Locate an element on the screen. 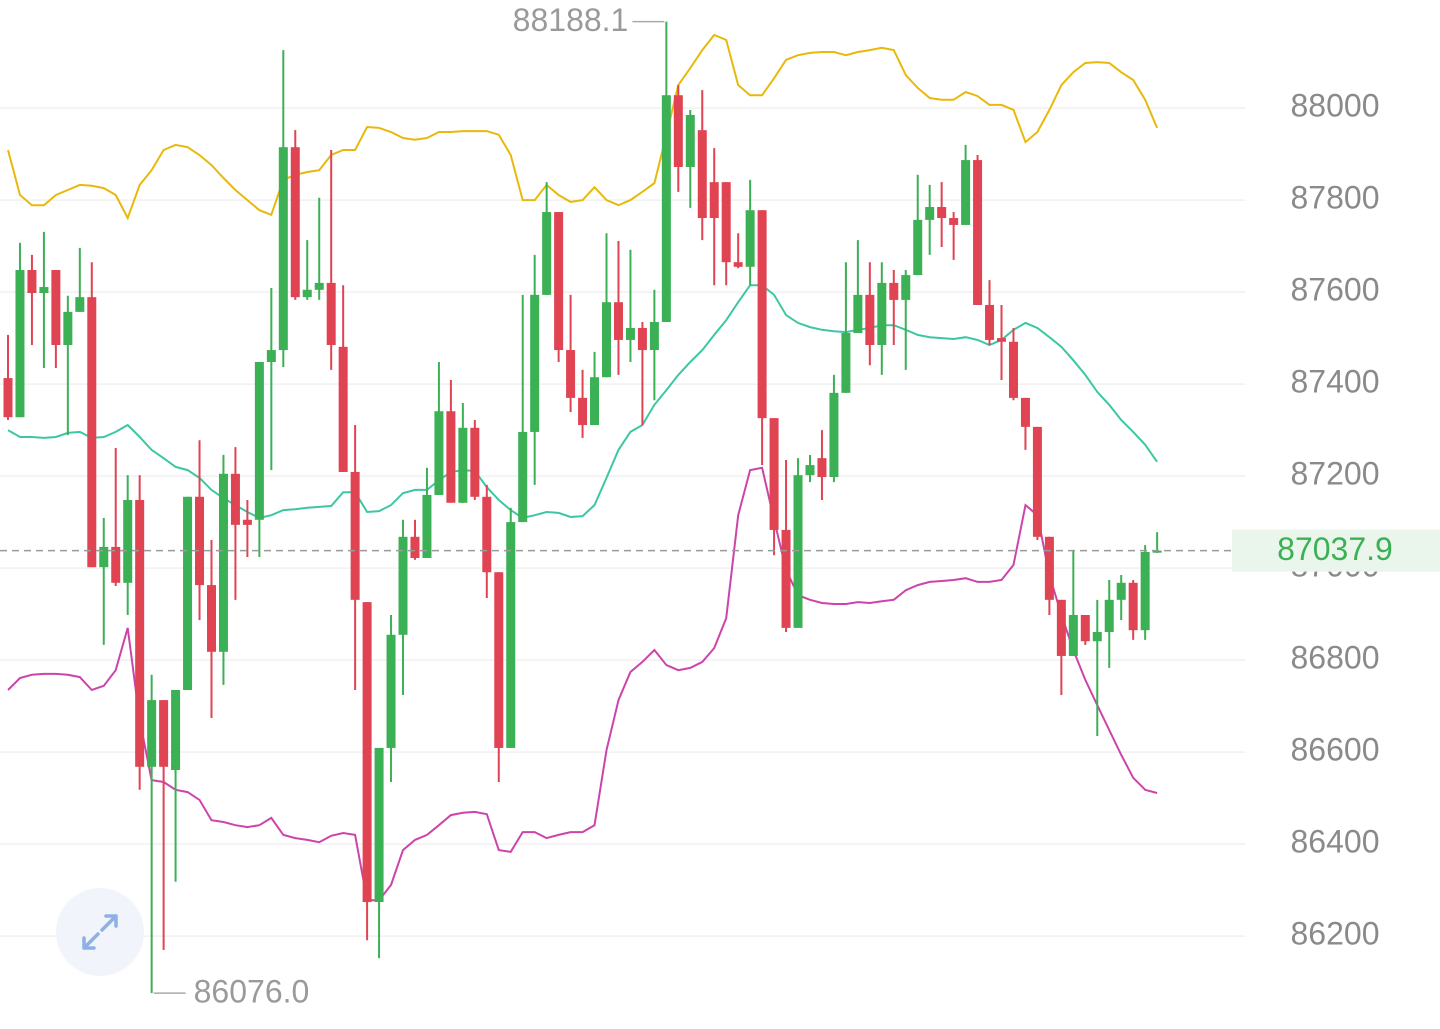 This screenshot has height=1029, width=1440. y-tick-label: 86400 is located at coordinates (1335, 842).